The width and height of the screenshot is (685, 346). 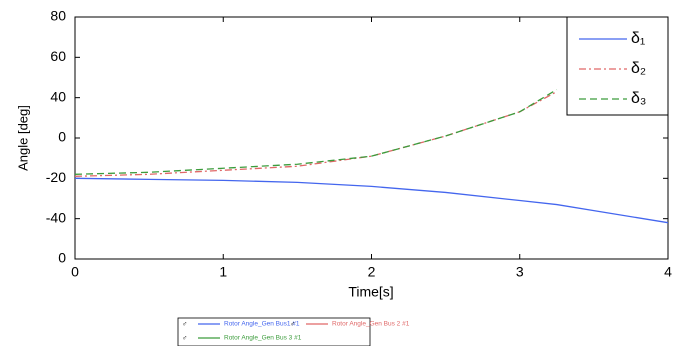 I want to click on secondary-legend-box, so click(x=274, y=331).